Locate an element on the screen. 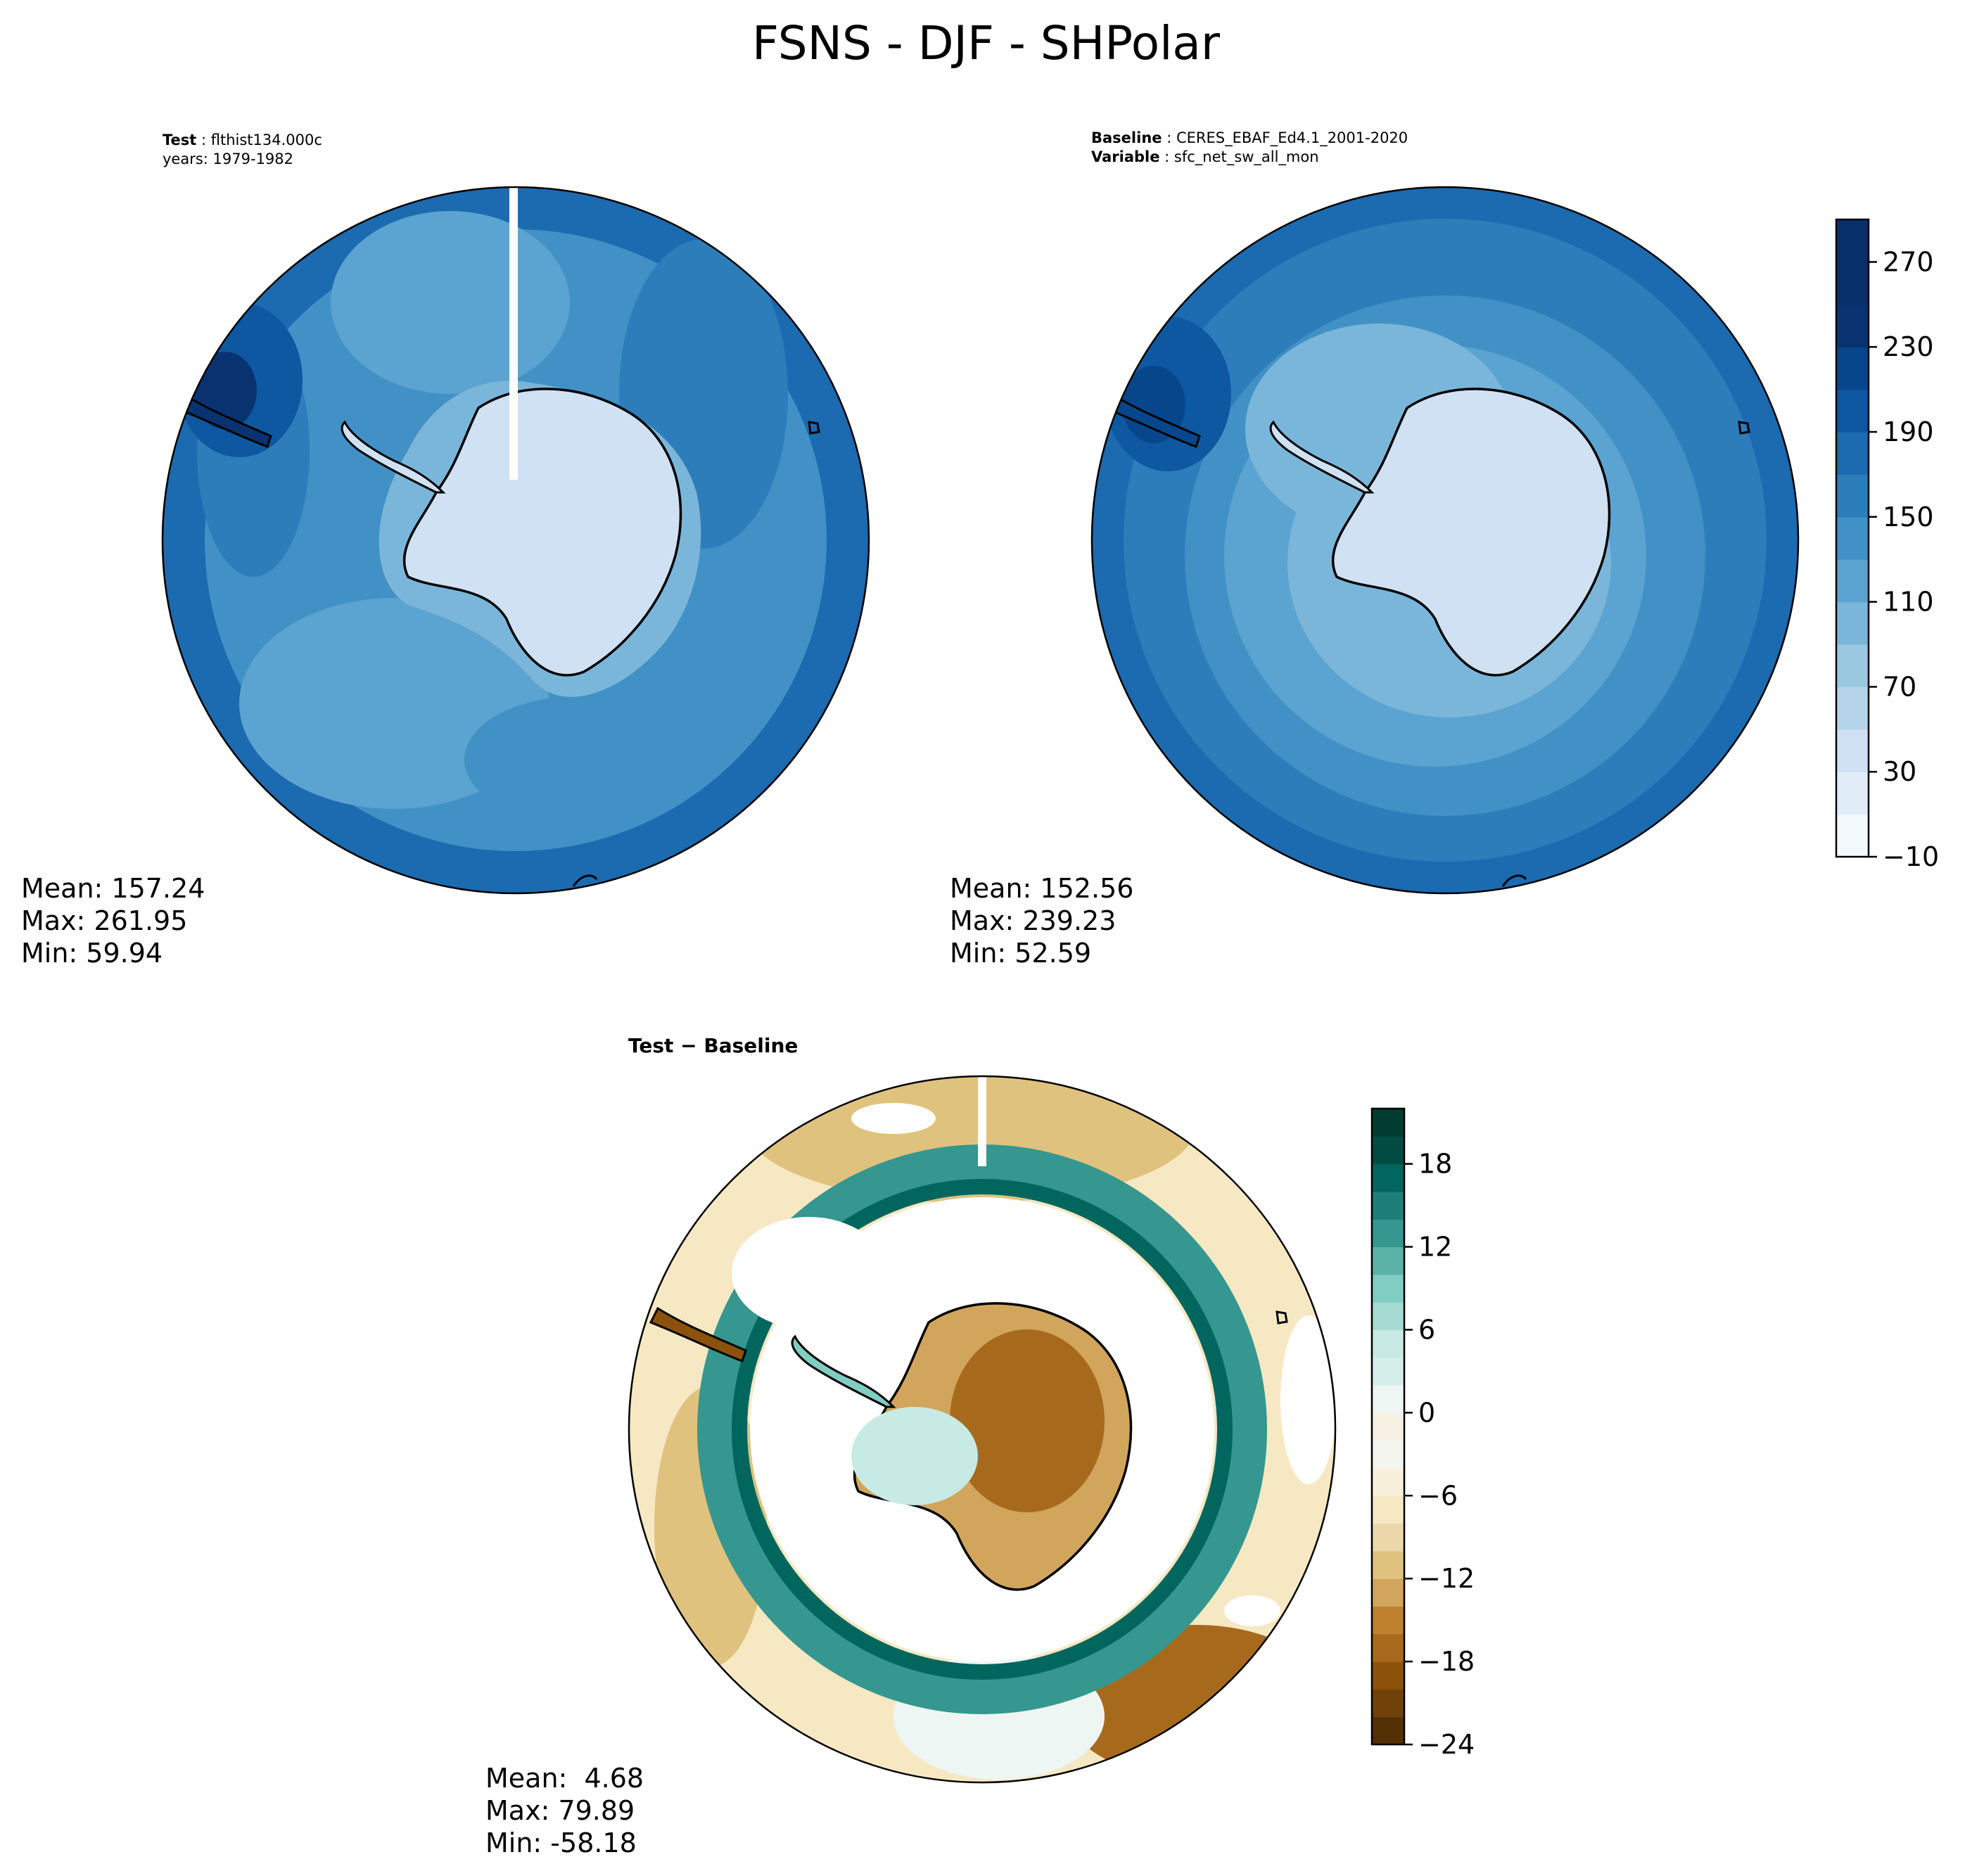 Image resolution: width=1972 pixels, height=1876 pixels. diff-seam is located at coordinates (982, 1121).